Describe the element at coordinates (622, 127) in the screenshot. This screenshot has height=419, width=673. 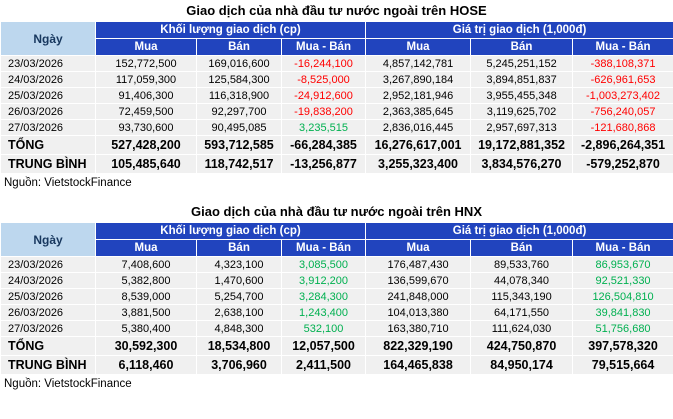
I see `value-cell: -121,680,868` at that location.